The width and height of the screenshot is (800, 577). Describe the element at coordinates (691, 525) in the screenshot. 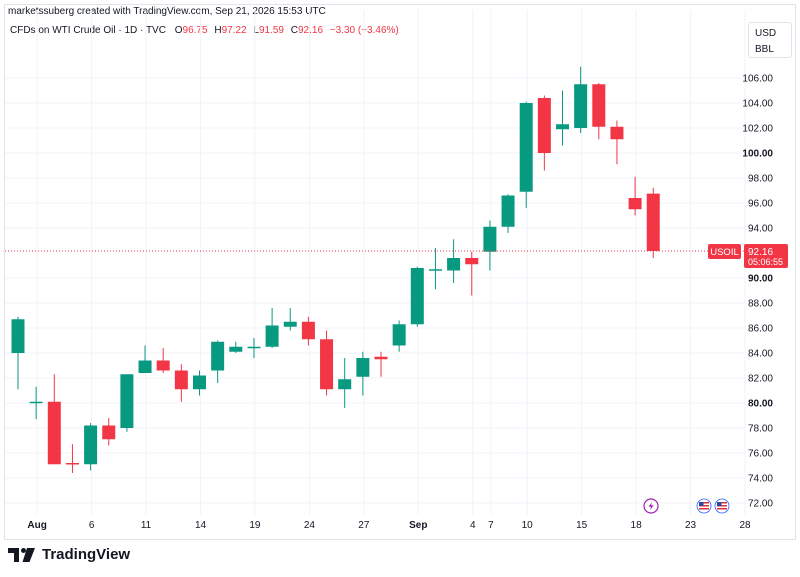

I see `time-tick-label: 23` at that location.